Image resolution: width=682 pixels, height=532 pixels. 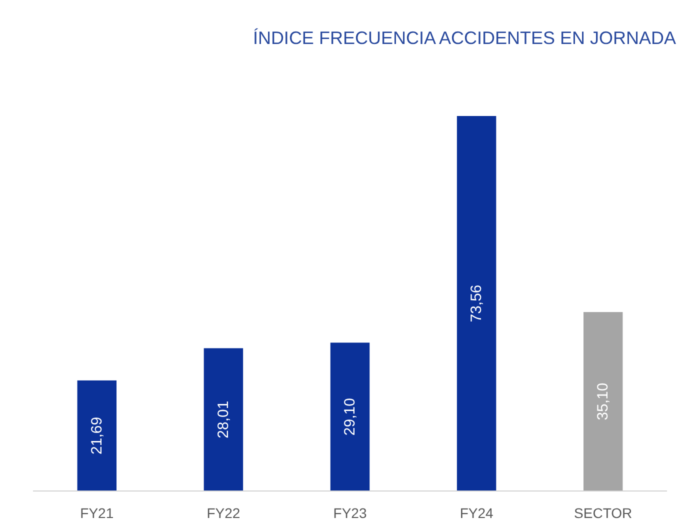 I want to click on data-label: 28,01, so click(x=223, y=419).